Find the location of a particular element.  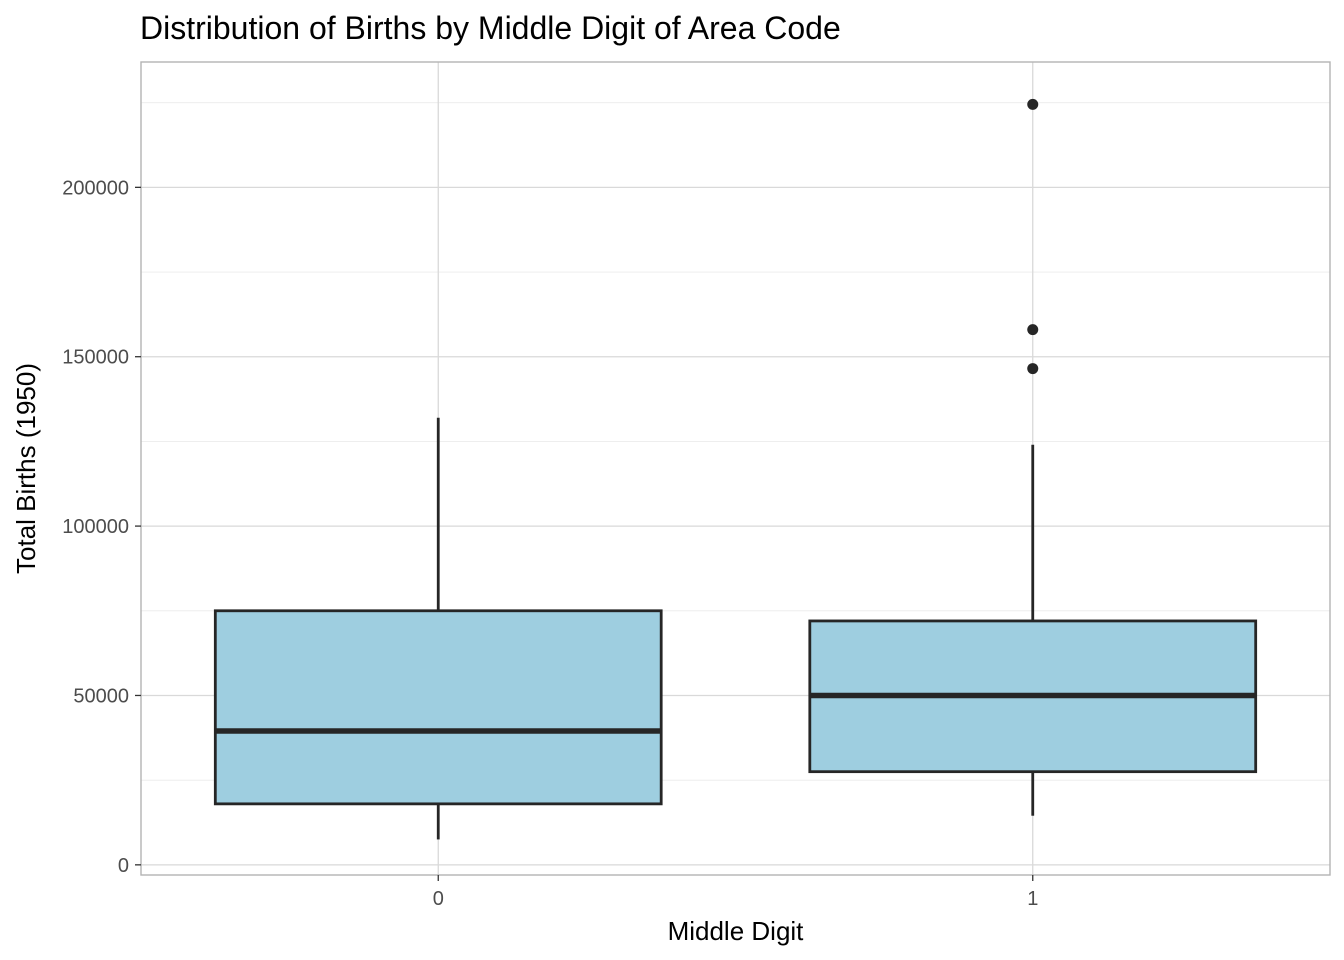

iqr-box is located at coordinates (438, 707).